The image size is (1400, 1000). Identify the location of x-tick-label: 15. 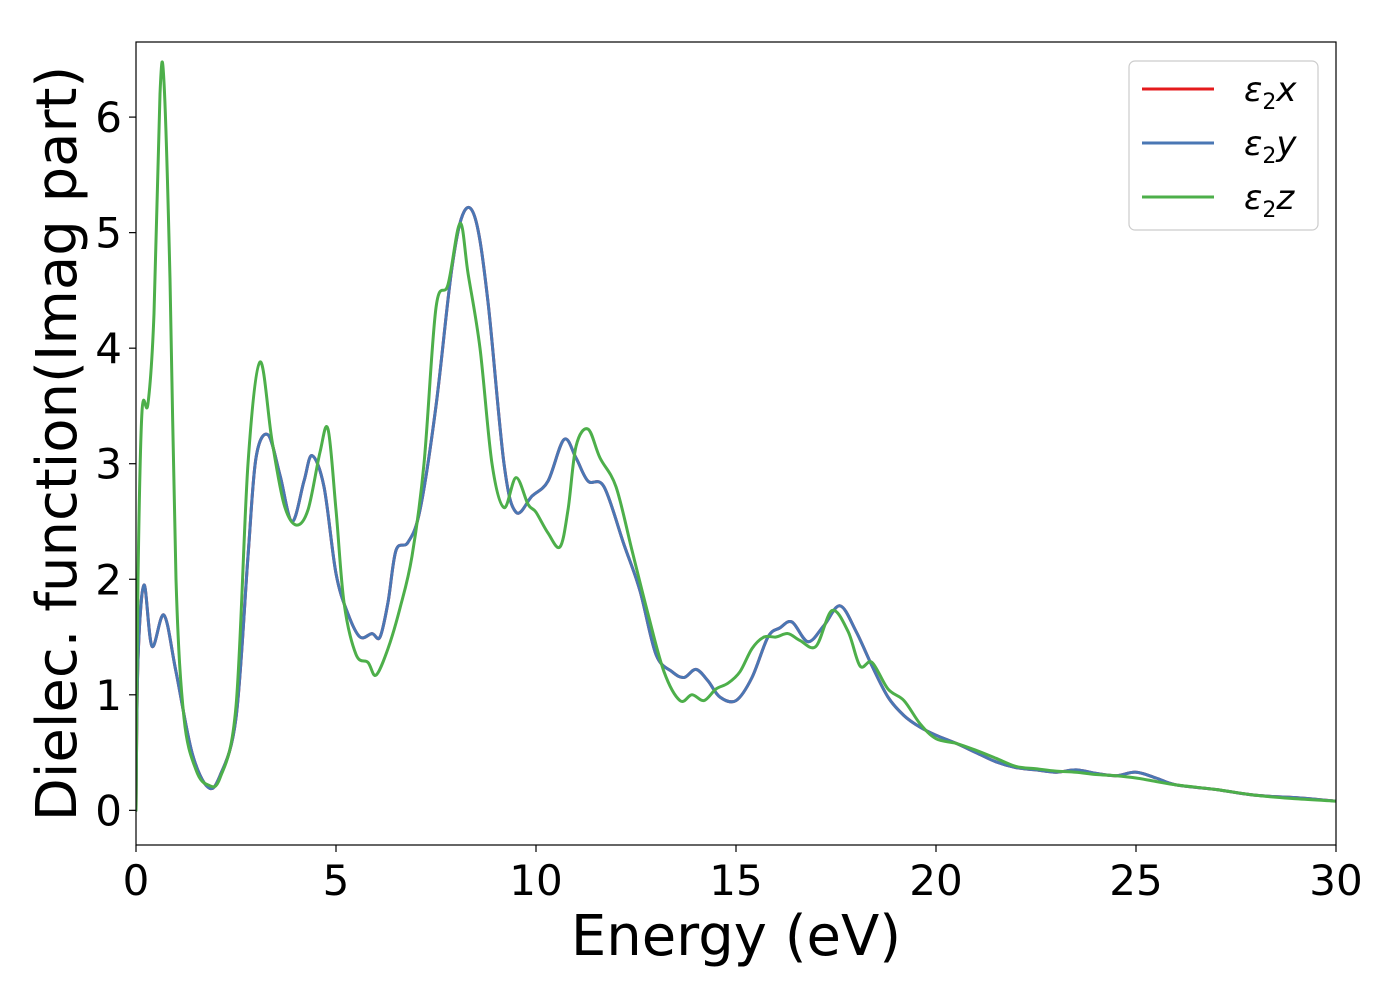
(735, 880).